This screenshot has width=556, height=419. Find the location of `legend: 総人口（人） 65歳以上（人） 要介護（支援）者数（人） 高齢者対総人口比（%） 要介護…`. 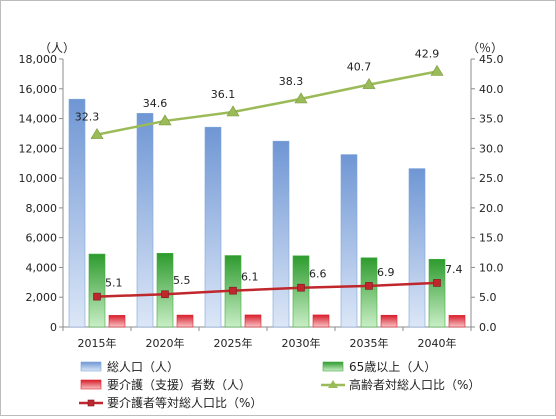

legend: 総人口（人） 65歳以上（人） 要介護（支援）者数（人） 高齢者対総人口比（%） 要介護… is located at coordinates (279, 385).